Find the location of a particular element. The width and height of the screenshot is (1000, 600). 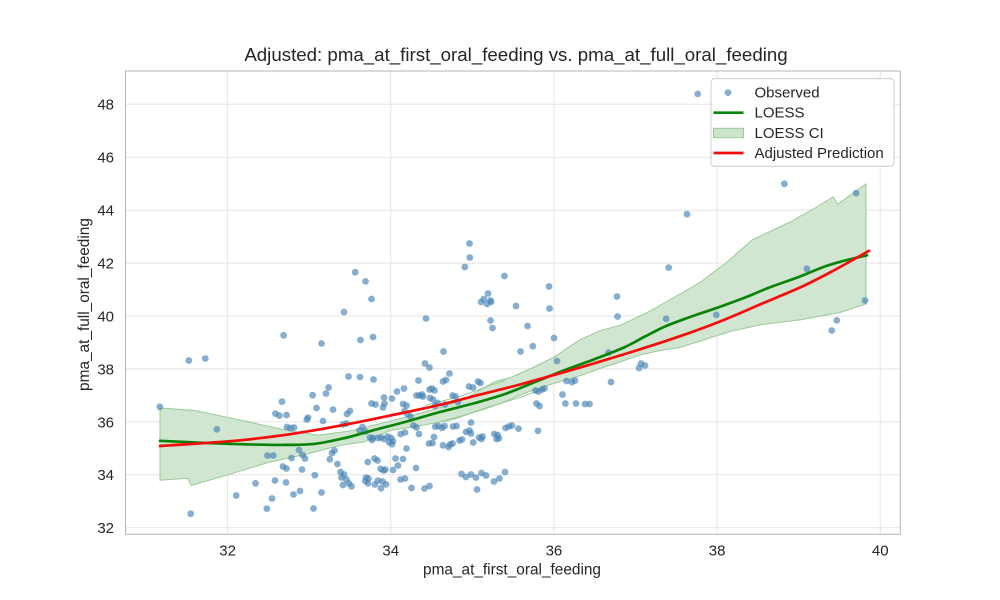

svg-text: 46 is located at coordinates (105, 158).